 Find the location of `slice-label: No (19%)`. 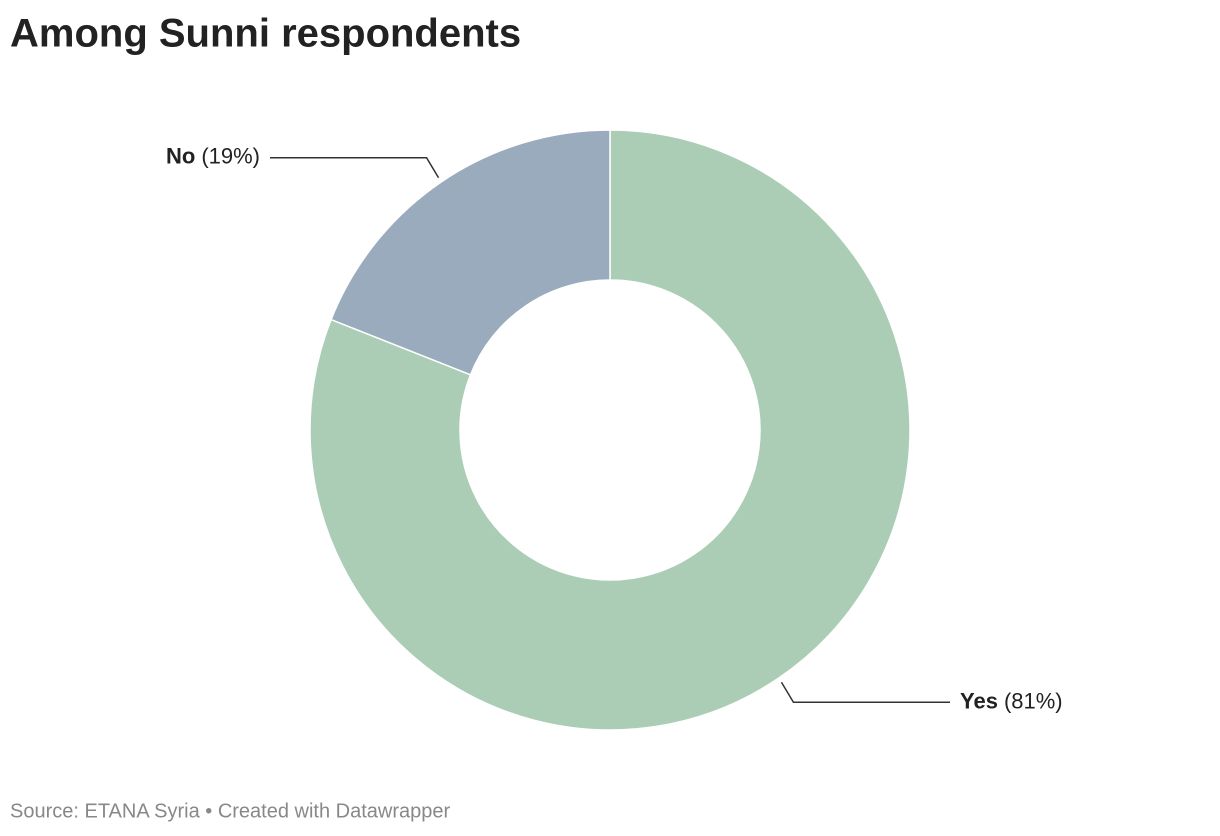

slice-label: No (19%) is located at coordinates (213, 156).